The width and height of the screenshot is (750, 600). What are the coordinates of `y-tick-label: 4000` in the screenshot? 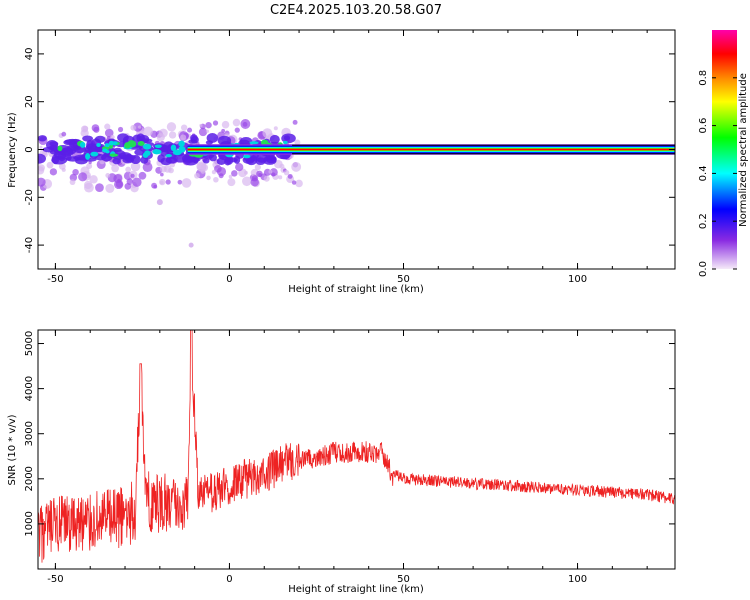 It's located at (29, 388).